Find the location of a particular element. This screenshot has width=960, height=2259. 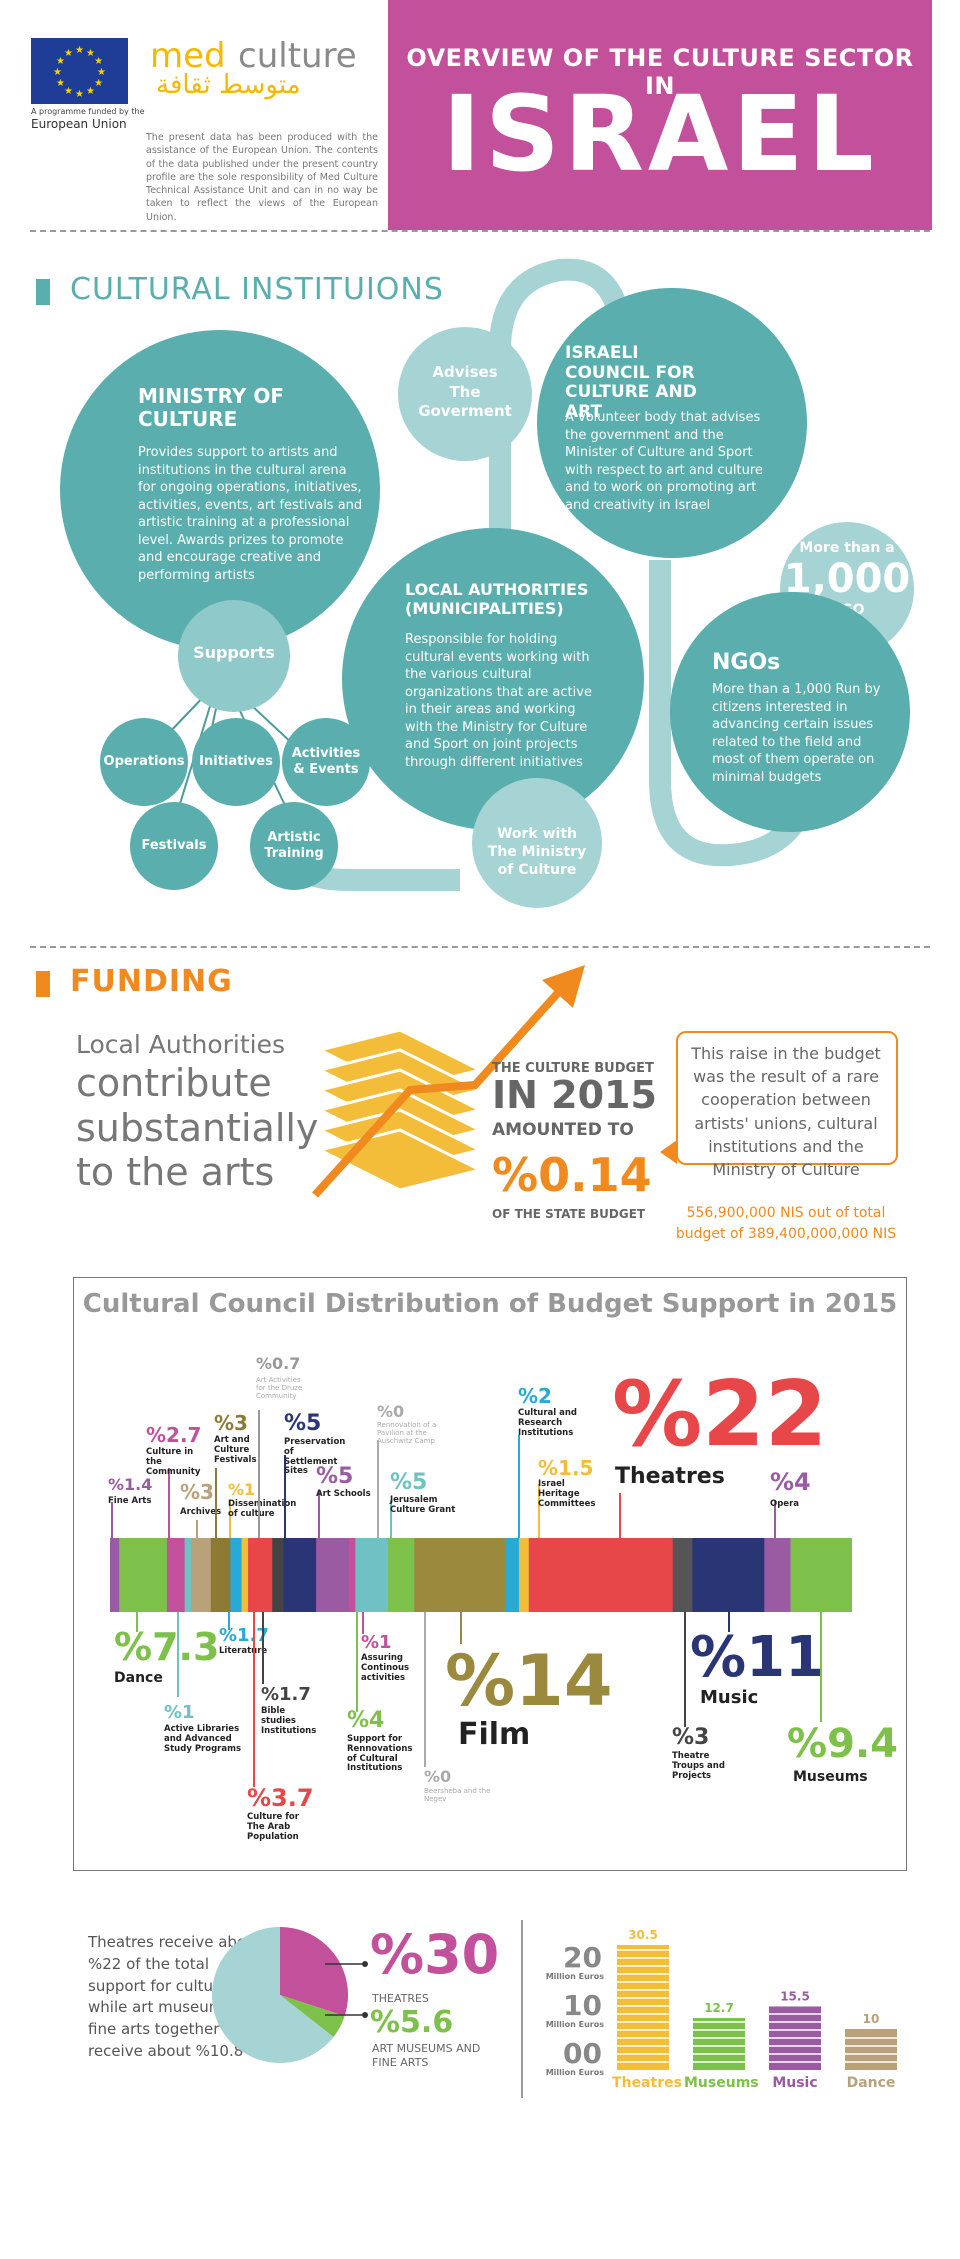

pct-literature: %1.7 is located at coordinates (244, 1635).